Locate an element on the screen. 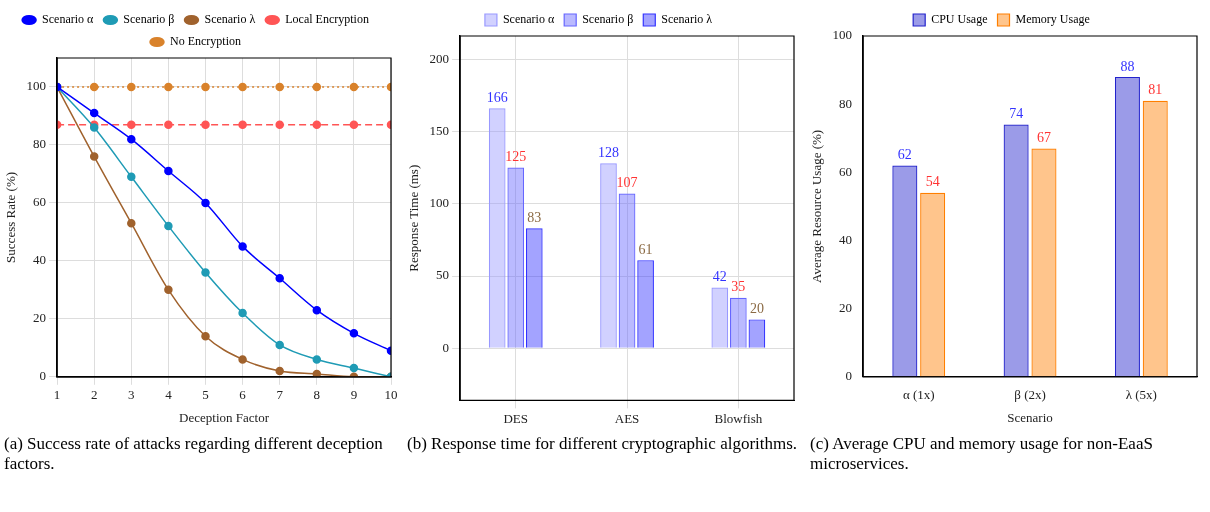 Image resolution: width=1210 pixels, height=512 pixels. data-label: 128 is located at coordinates (608, 152).